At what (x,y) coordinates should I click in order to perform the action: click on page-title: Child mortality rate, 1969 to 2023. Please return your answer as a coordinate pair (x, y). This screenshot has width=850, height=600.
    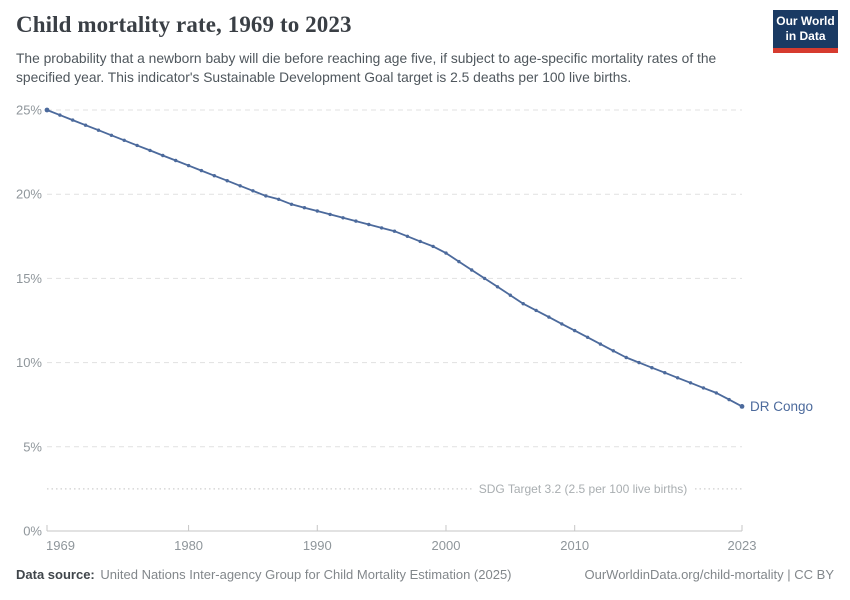
    Looking at the image, I should click on (184, 24).